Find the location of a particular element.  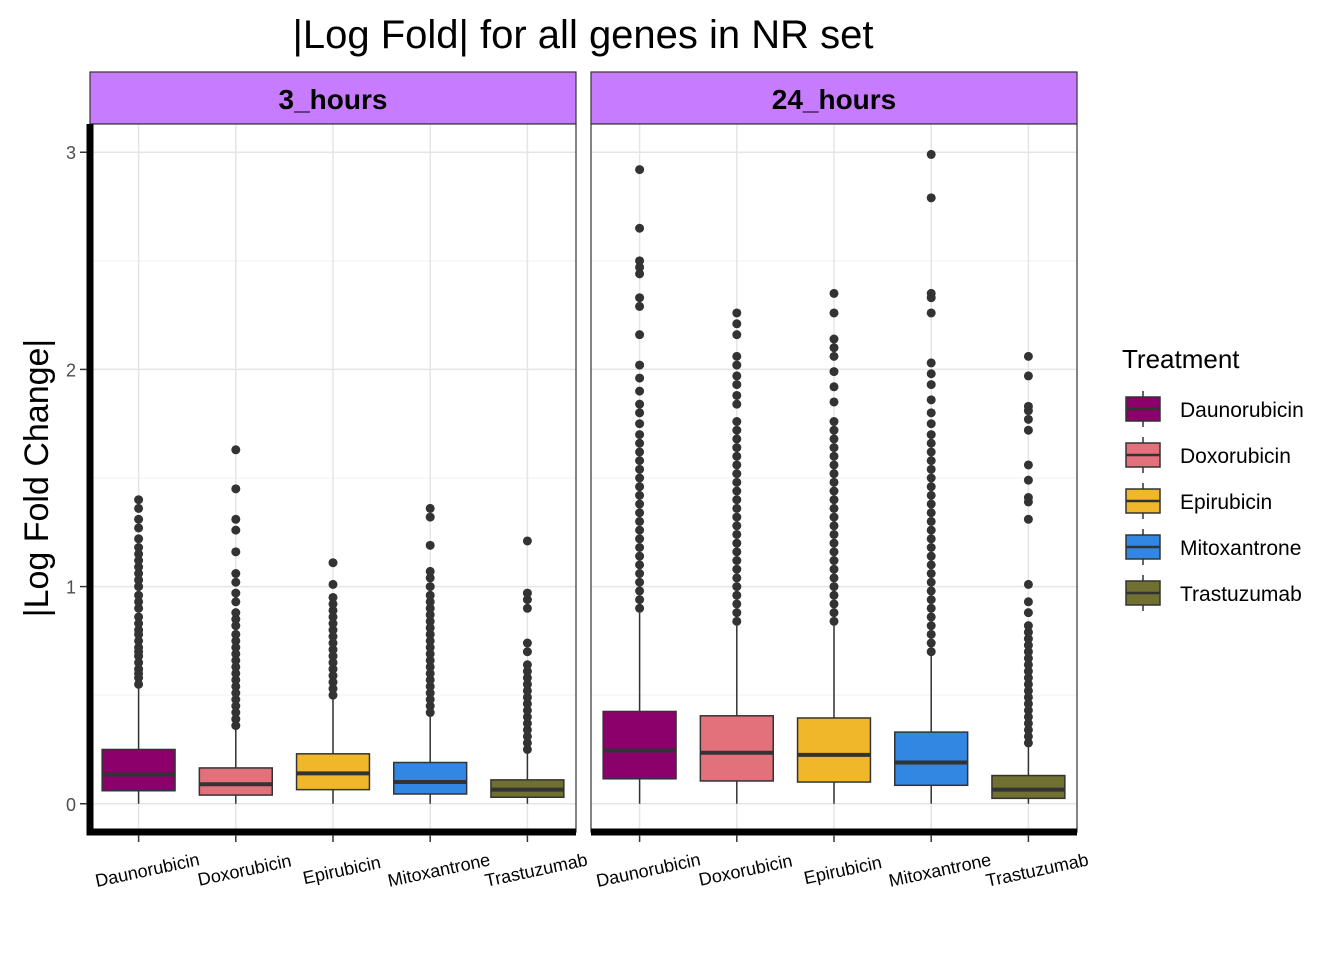

box-3-hours-mitoxantrone is located at coordinates (430, 653).